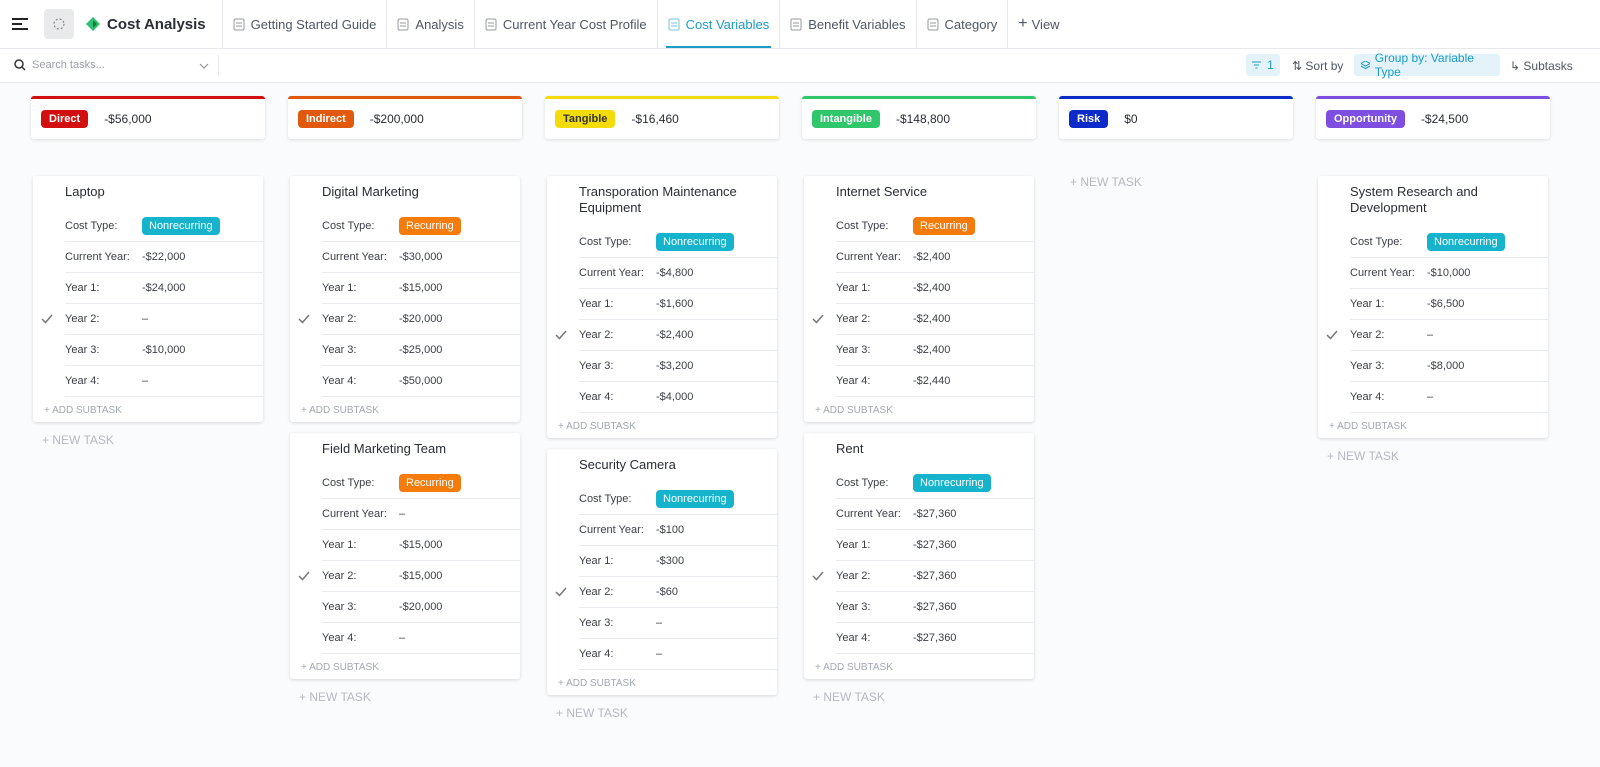 This screenshot has height=767, width=1600. What do you see at coordinates (59, 24) in the screenshot?
I see `space-icon` at bounding box center [59, 24].